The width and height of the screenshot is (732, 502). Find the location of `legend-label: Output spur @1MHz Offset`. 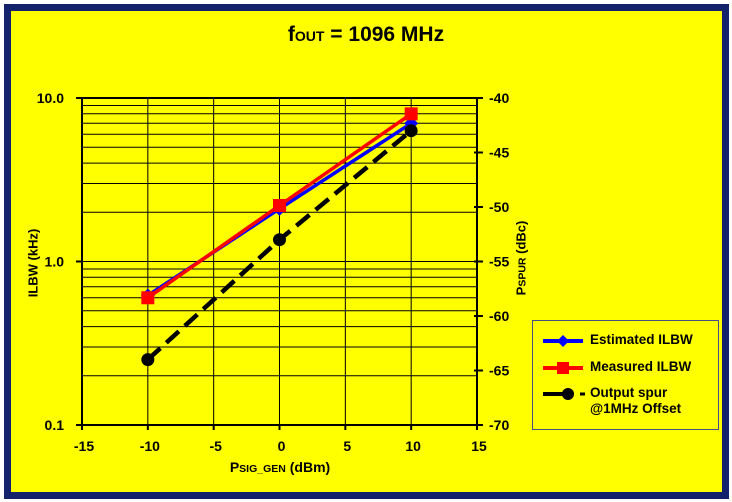

legend-label: Output spur @1MHz Offset is located at coordinates (636, 401).